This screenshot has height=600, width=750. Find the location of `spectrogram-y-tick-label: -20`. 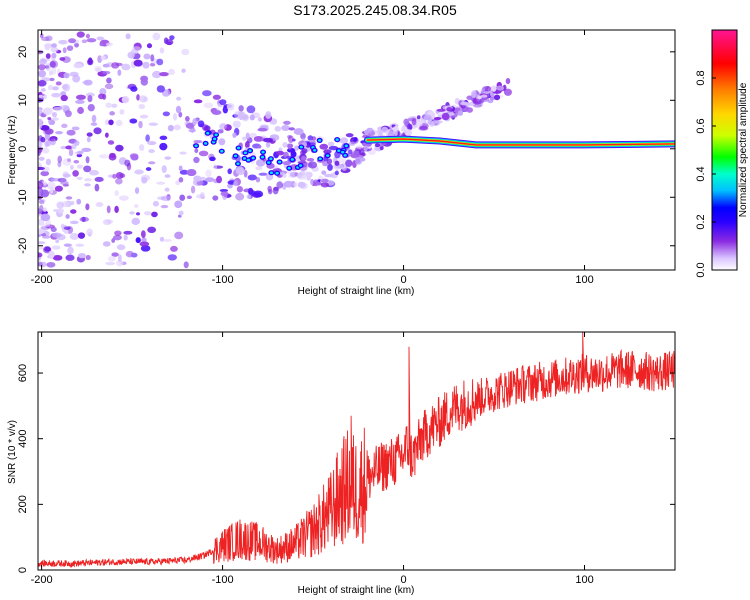

spectrogram-y-tick-label: -20 is located at coordinates (23, 246).